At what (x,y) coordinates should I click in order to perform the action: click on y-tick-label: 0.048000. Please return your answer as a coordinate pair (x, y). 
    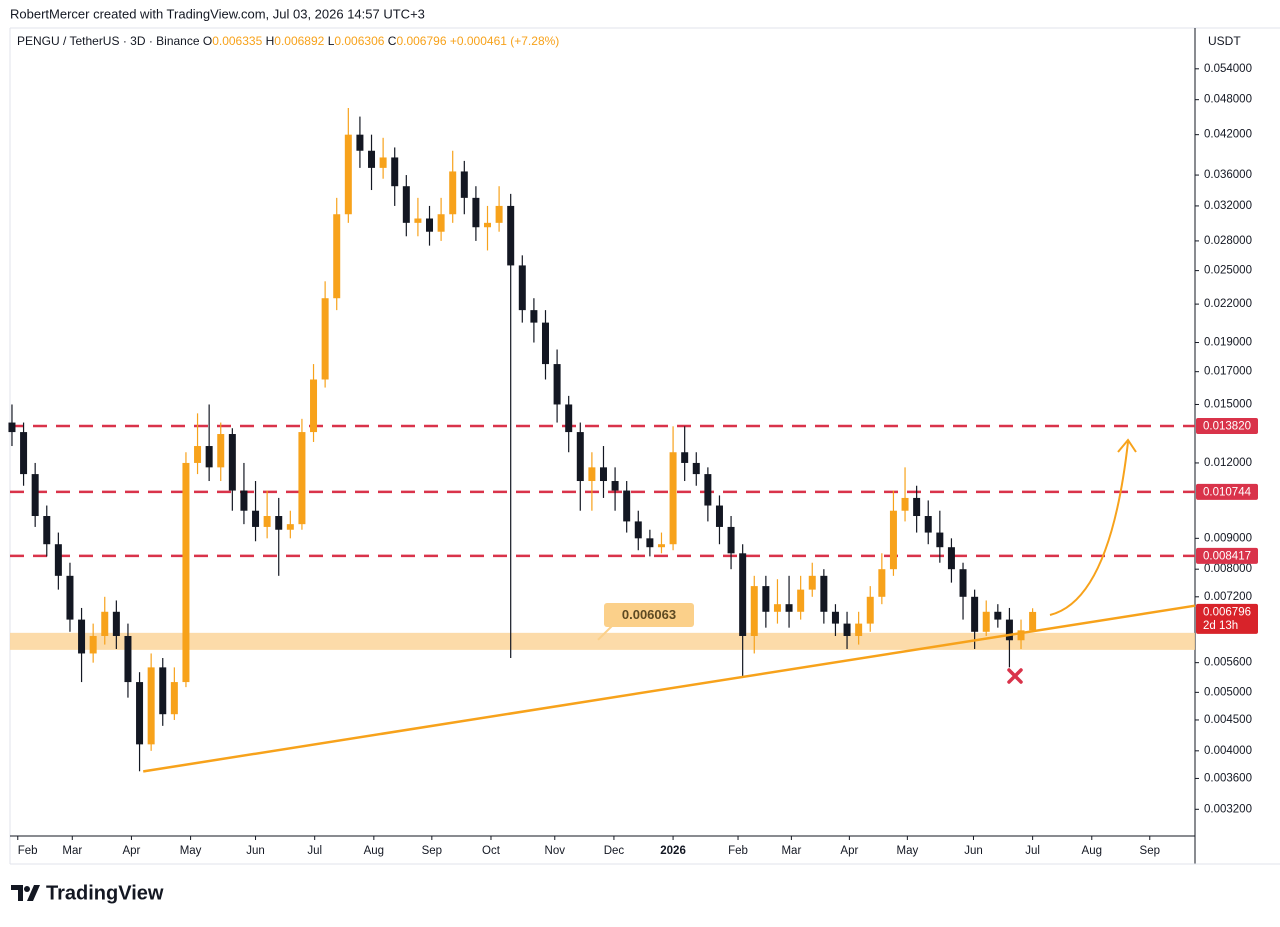
    Looking at the image, I should click on (1228, 100).